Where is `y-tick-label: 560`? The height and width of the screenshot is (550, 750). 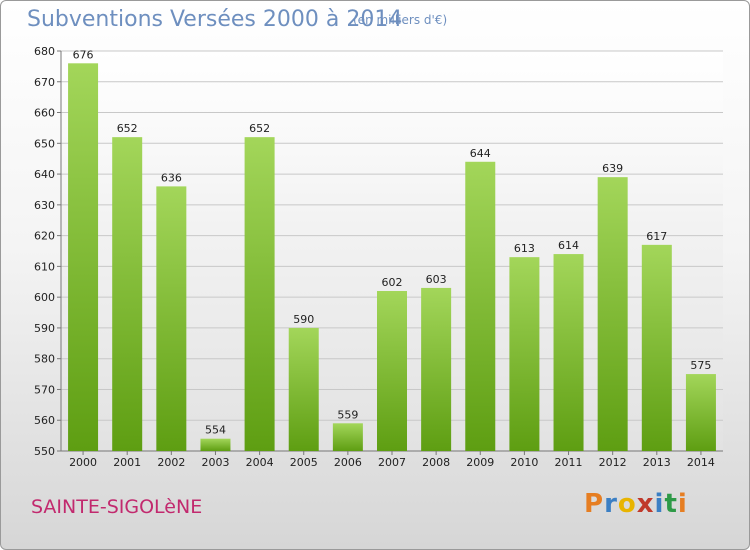 y-tick-label: 560 is located at coordinates (44, 420).